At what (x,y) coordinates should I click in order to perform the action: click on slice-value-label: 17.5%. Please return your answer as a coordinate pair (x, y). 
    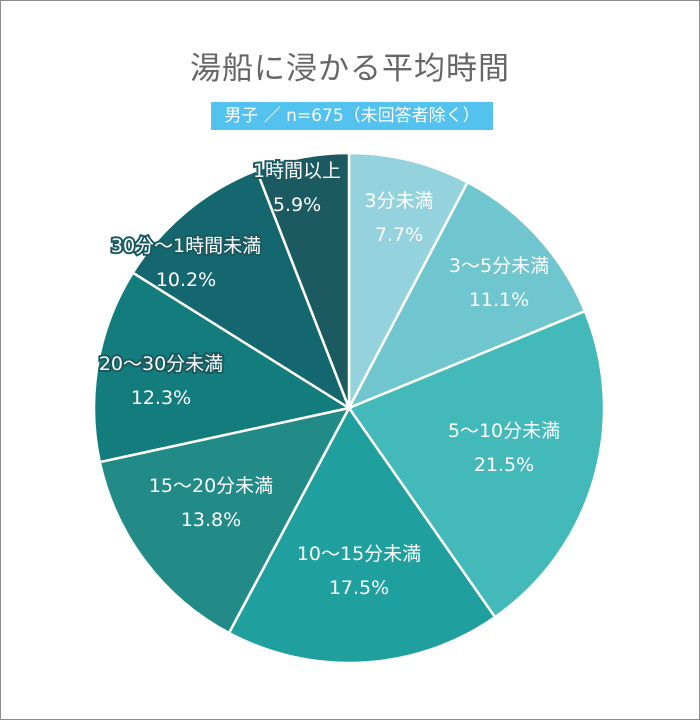
    Looking at the image, I should click on (359, 588).